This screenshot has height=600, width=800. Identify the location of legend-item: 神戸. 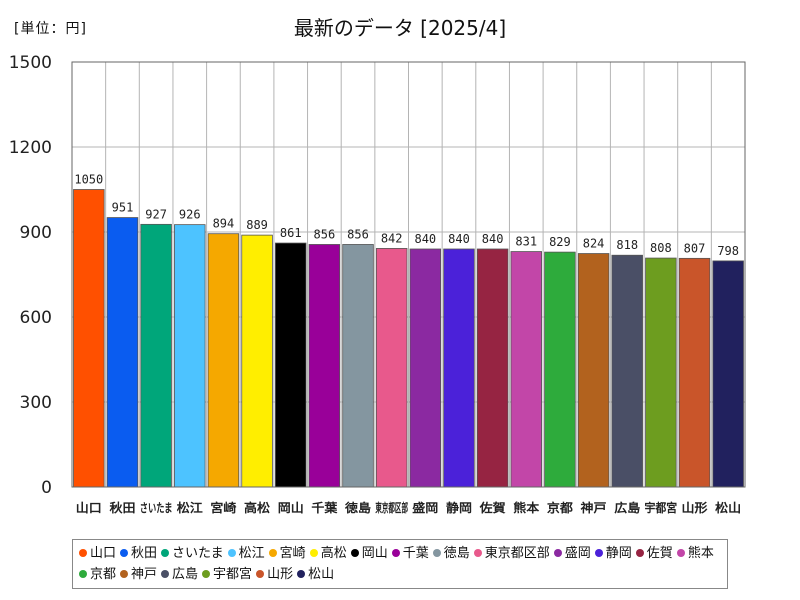
(138, 574).